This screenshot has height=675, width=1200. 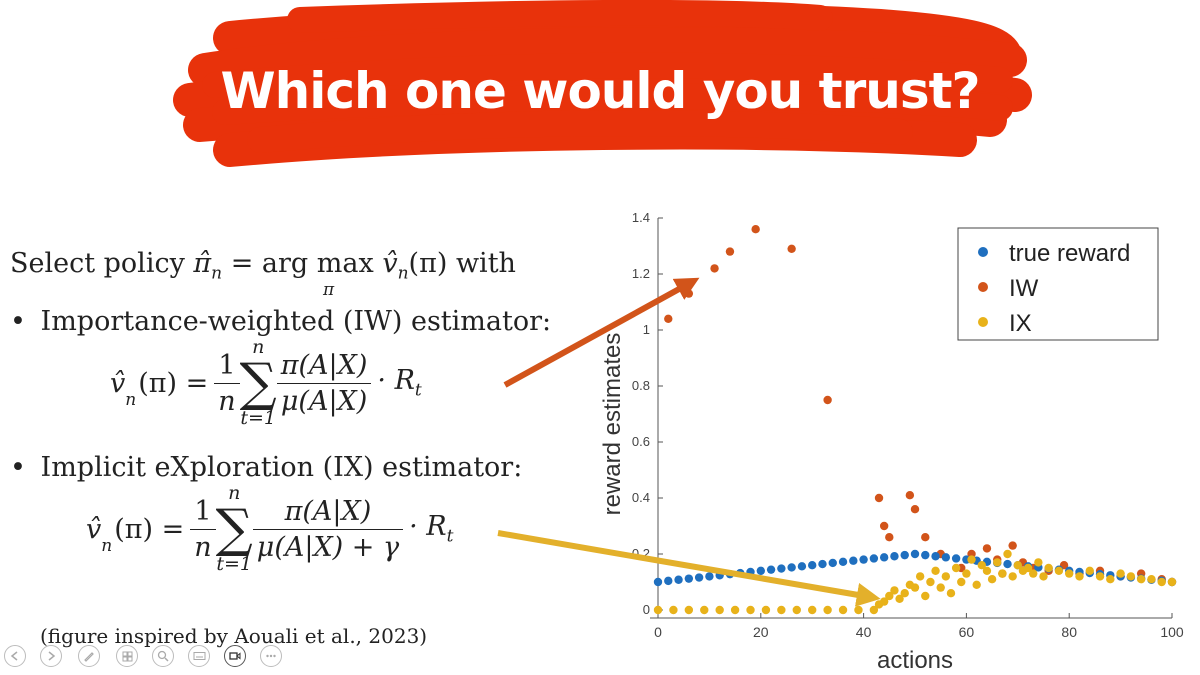 I want to click on policy-sub: n, so click(x=217, y=273).